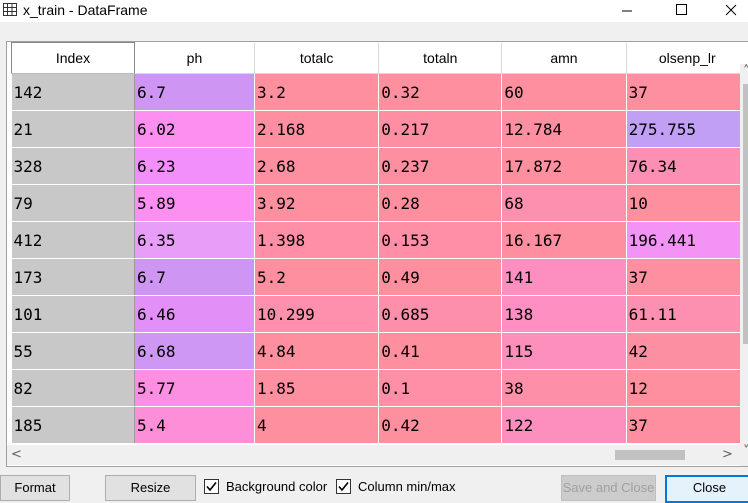  I want to click on checkmark-icon, so click(343, 486).